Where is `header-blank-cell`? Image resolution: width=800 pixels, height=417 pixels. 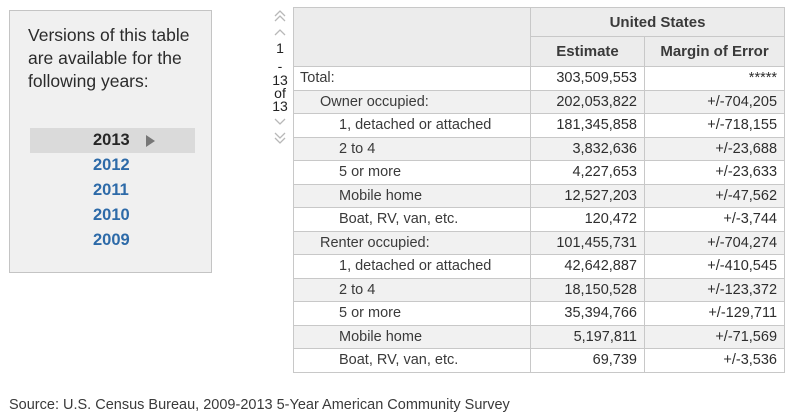
header-blank-cell is located at coordinates (412, 37).